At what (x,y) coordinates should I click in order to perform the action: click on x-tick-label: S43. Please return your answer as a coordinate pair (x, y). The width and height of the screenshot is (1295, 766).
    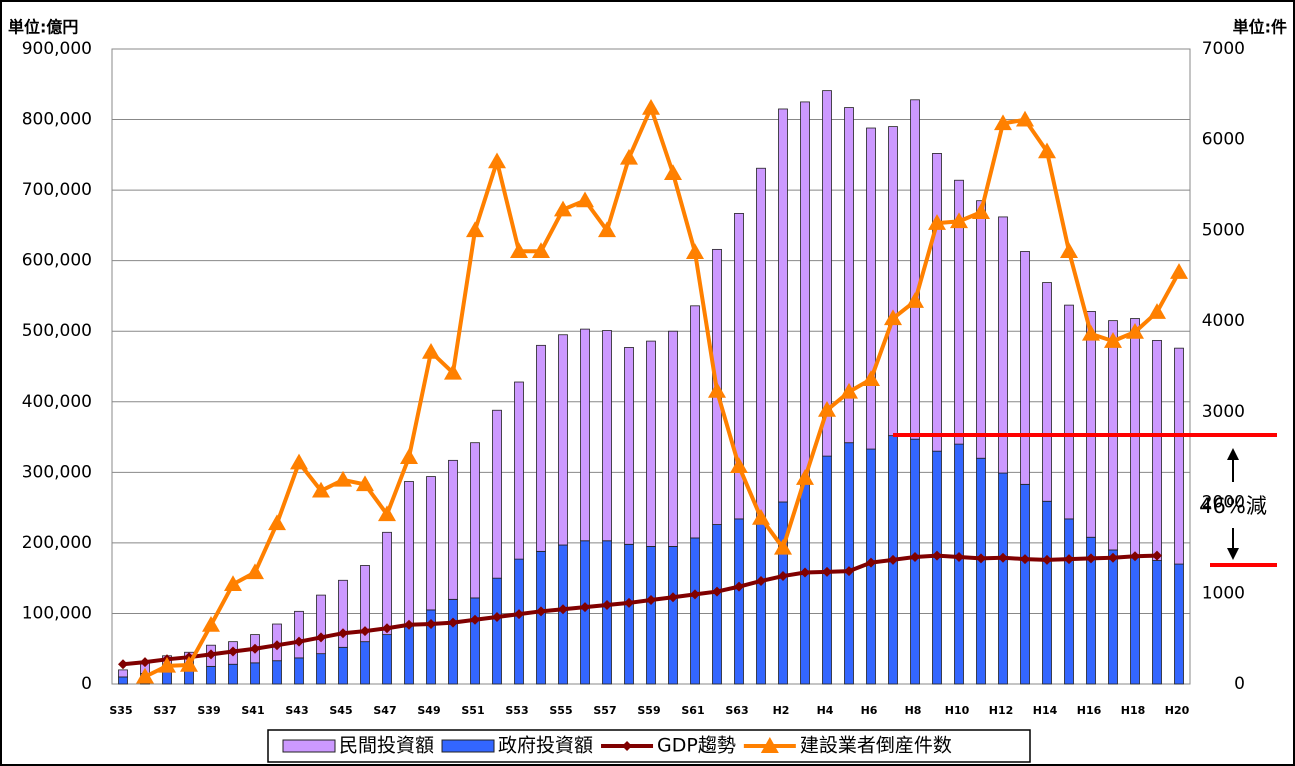
    Looking at the image, I should click on (296, 710).